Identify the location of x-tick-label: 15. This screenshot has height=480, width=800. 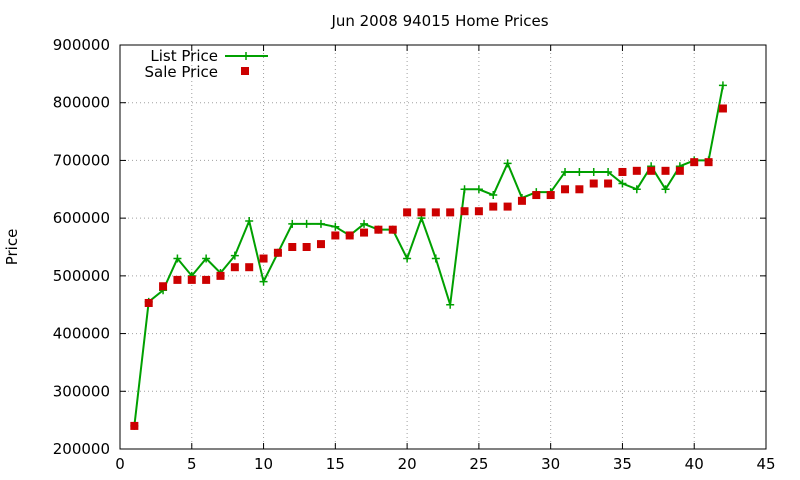
(335, 464).